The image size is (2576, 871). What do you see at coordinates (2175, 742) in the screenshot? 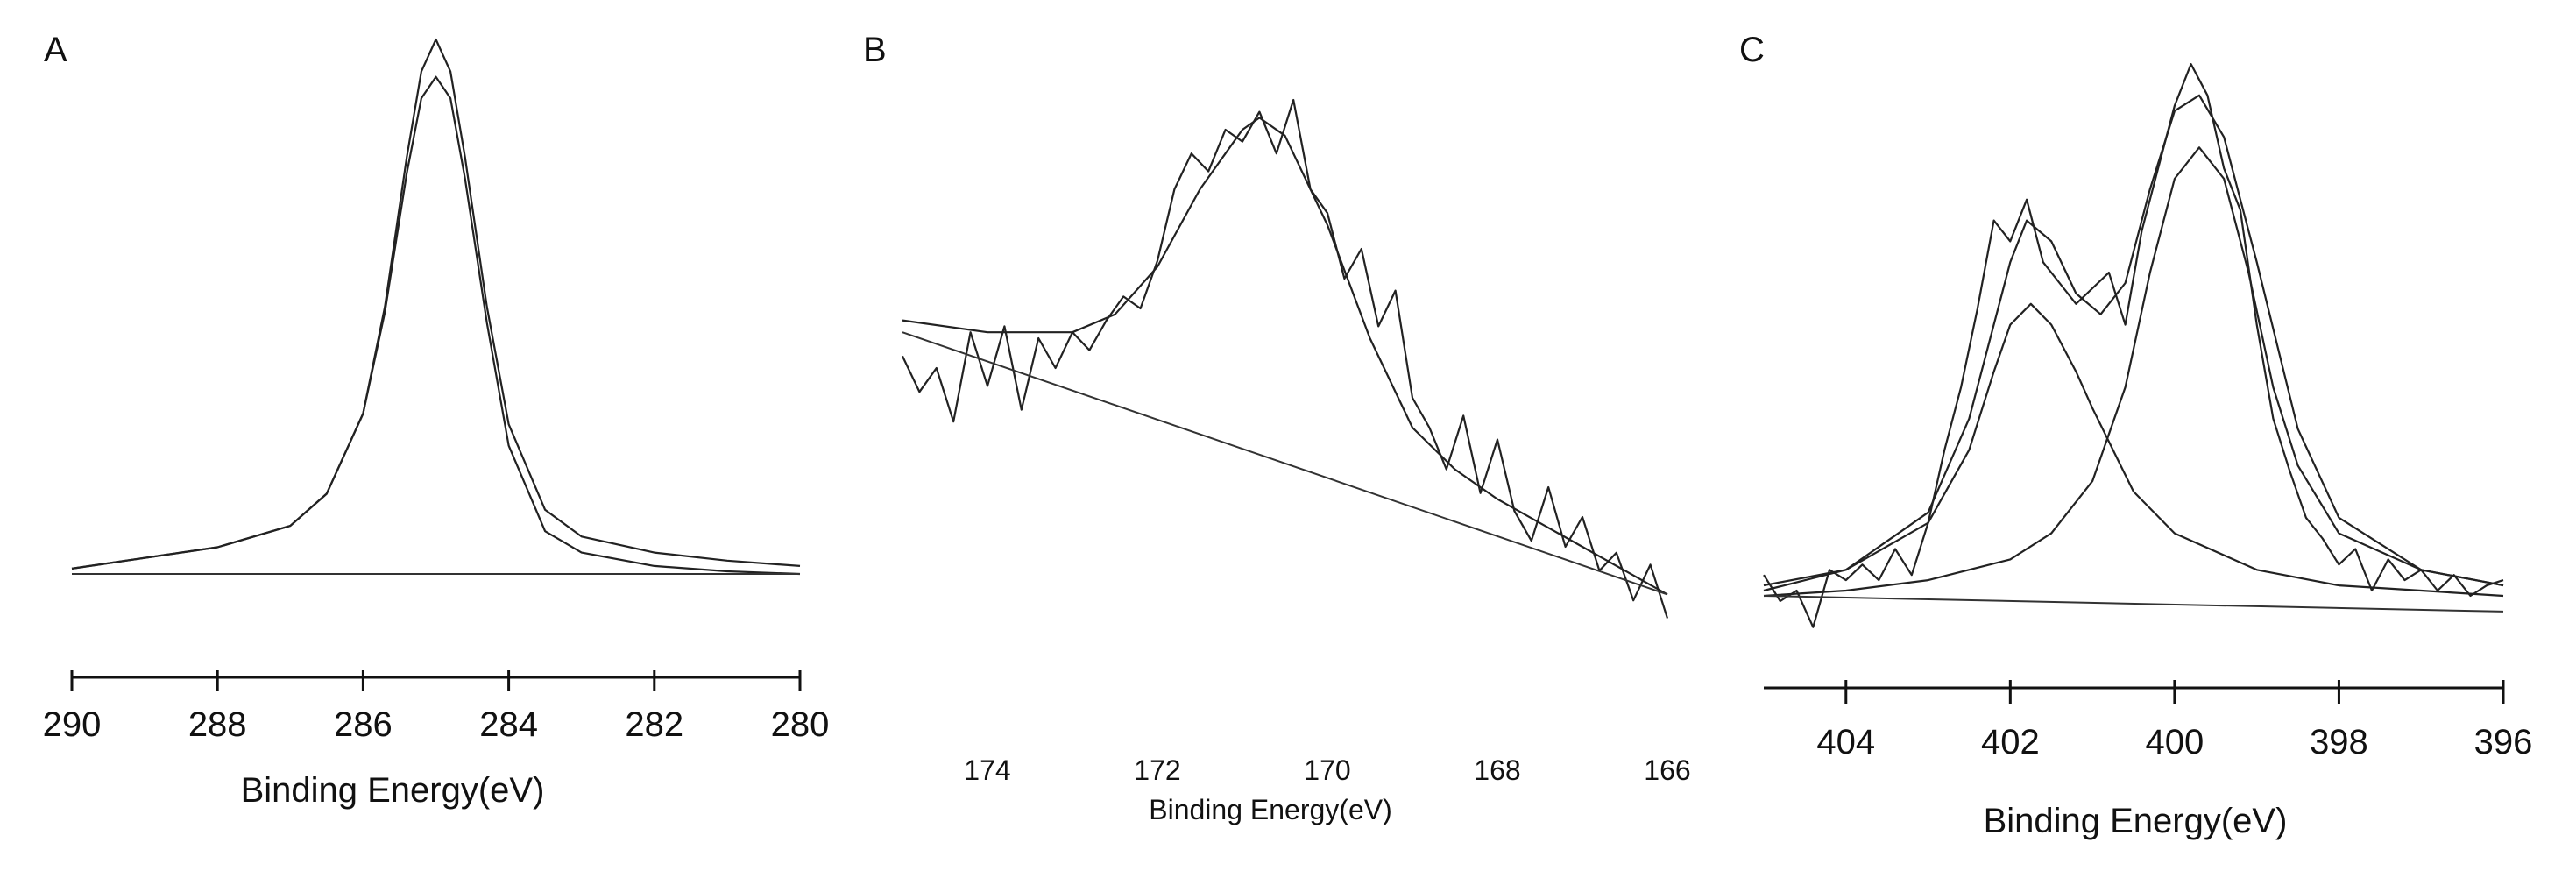
I see `x-tick-label: 400` at bounding box center [2175, 742].